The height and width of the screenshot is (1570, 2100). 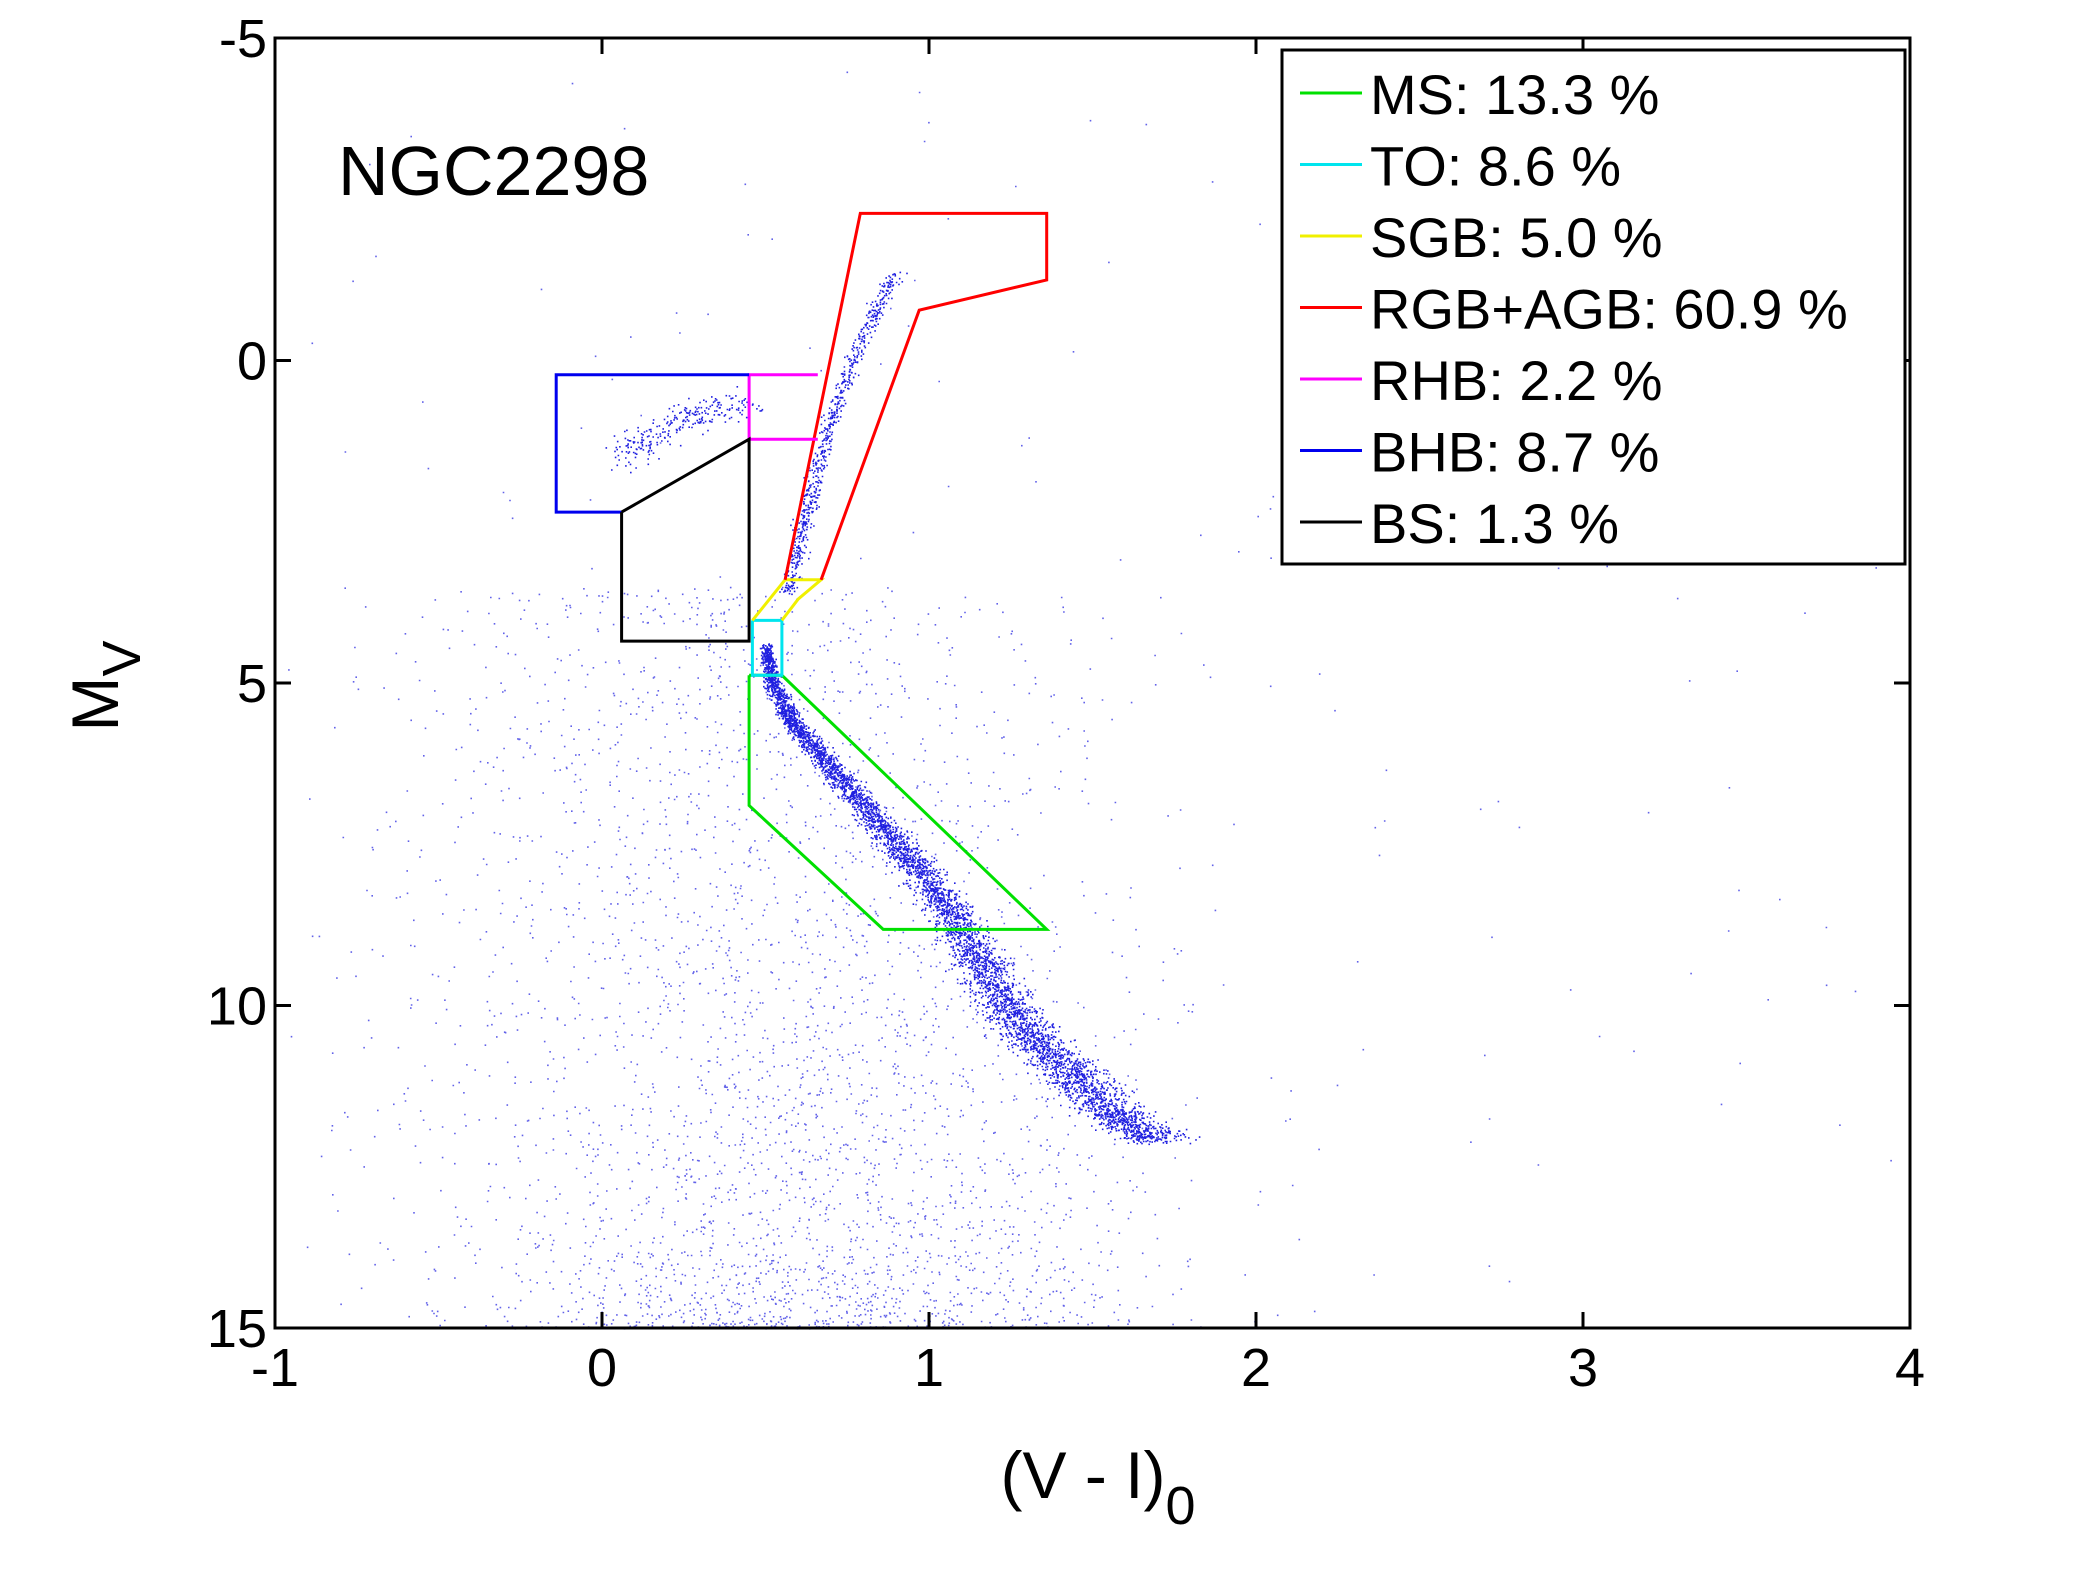 I want to click on y-axis-label: MV, so click(x=105, y=685).